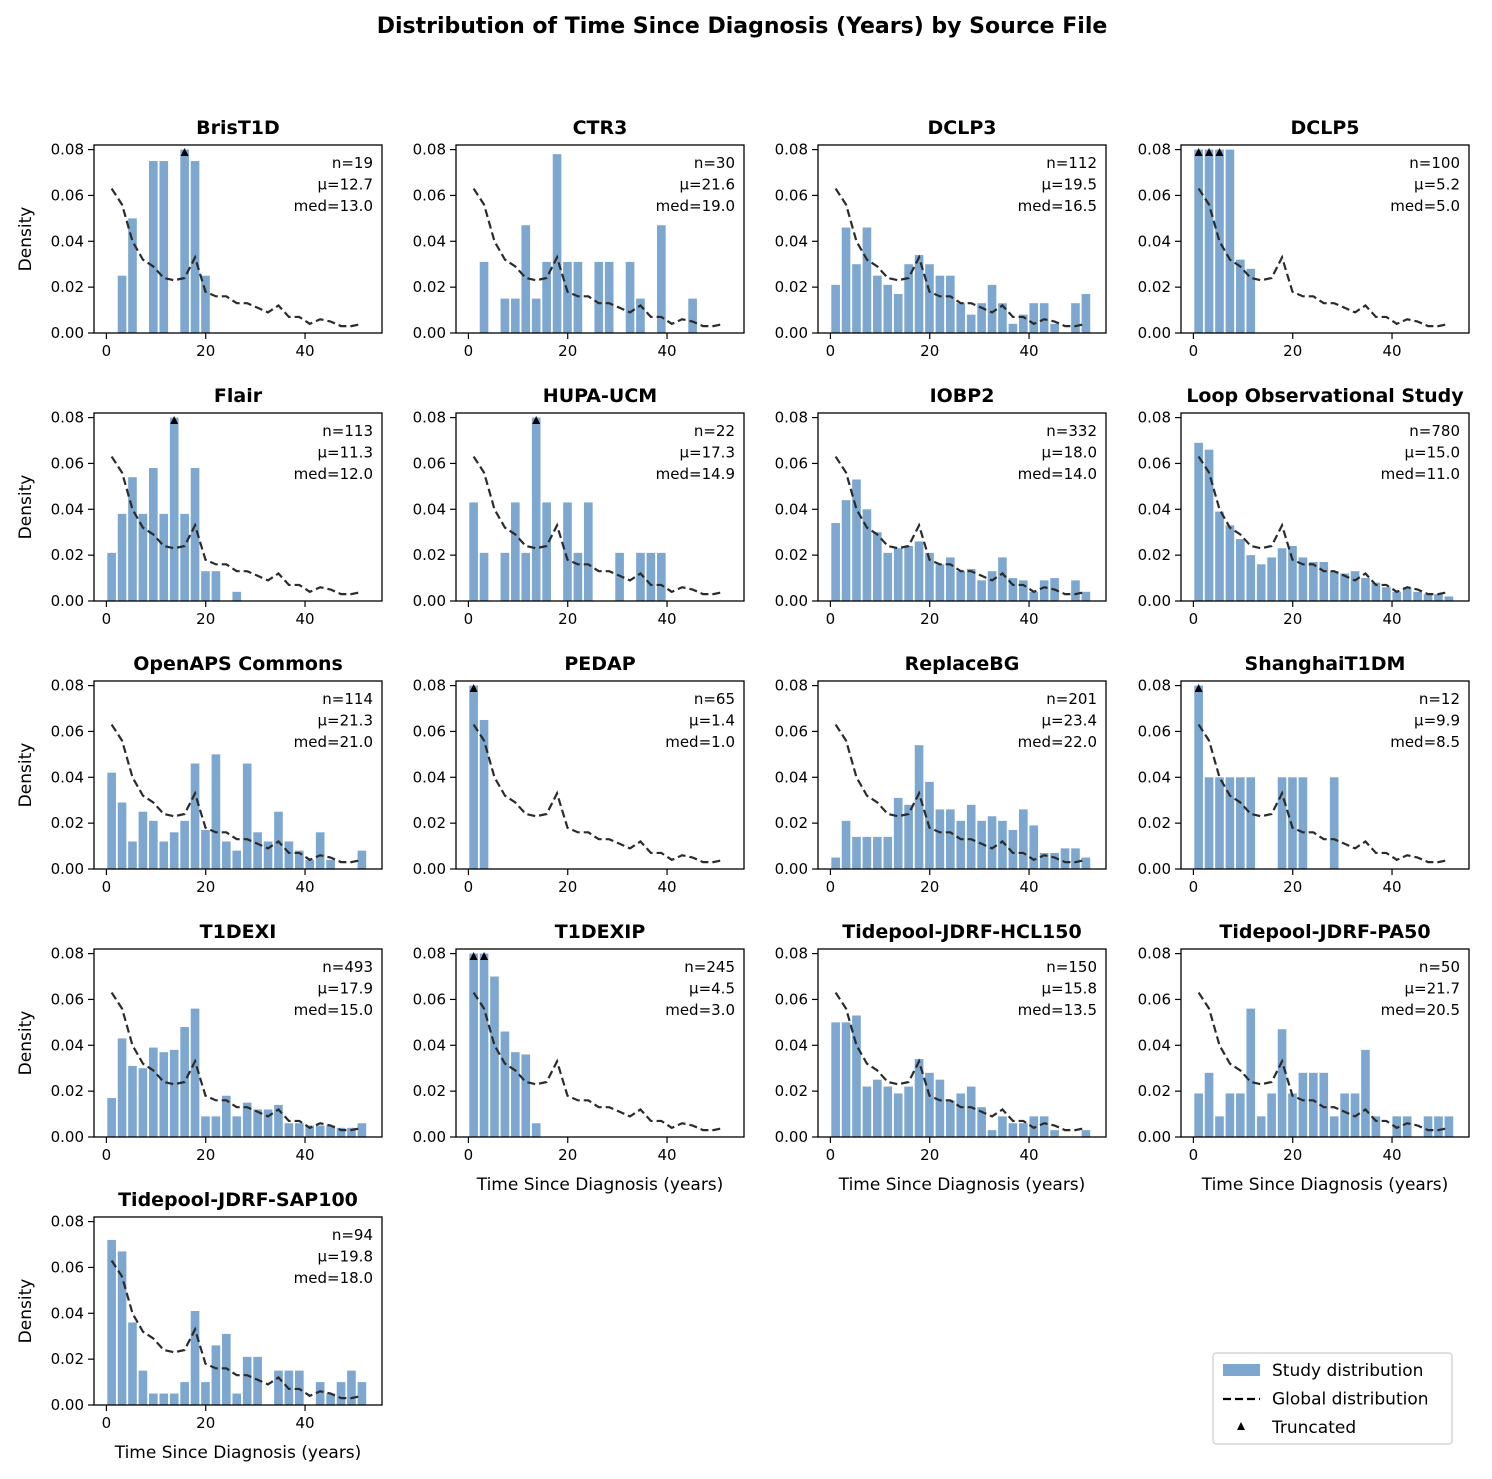  Describe the element at coordinates (333, 742) in the screenshot. I see `panel-stat: med=21.0` at that location.